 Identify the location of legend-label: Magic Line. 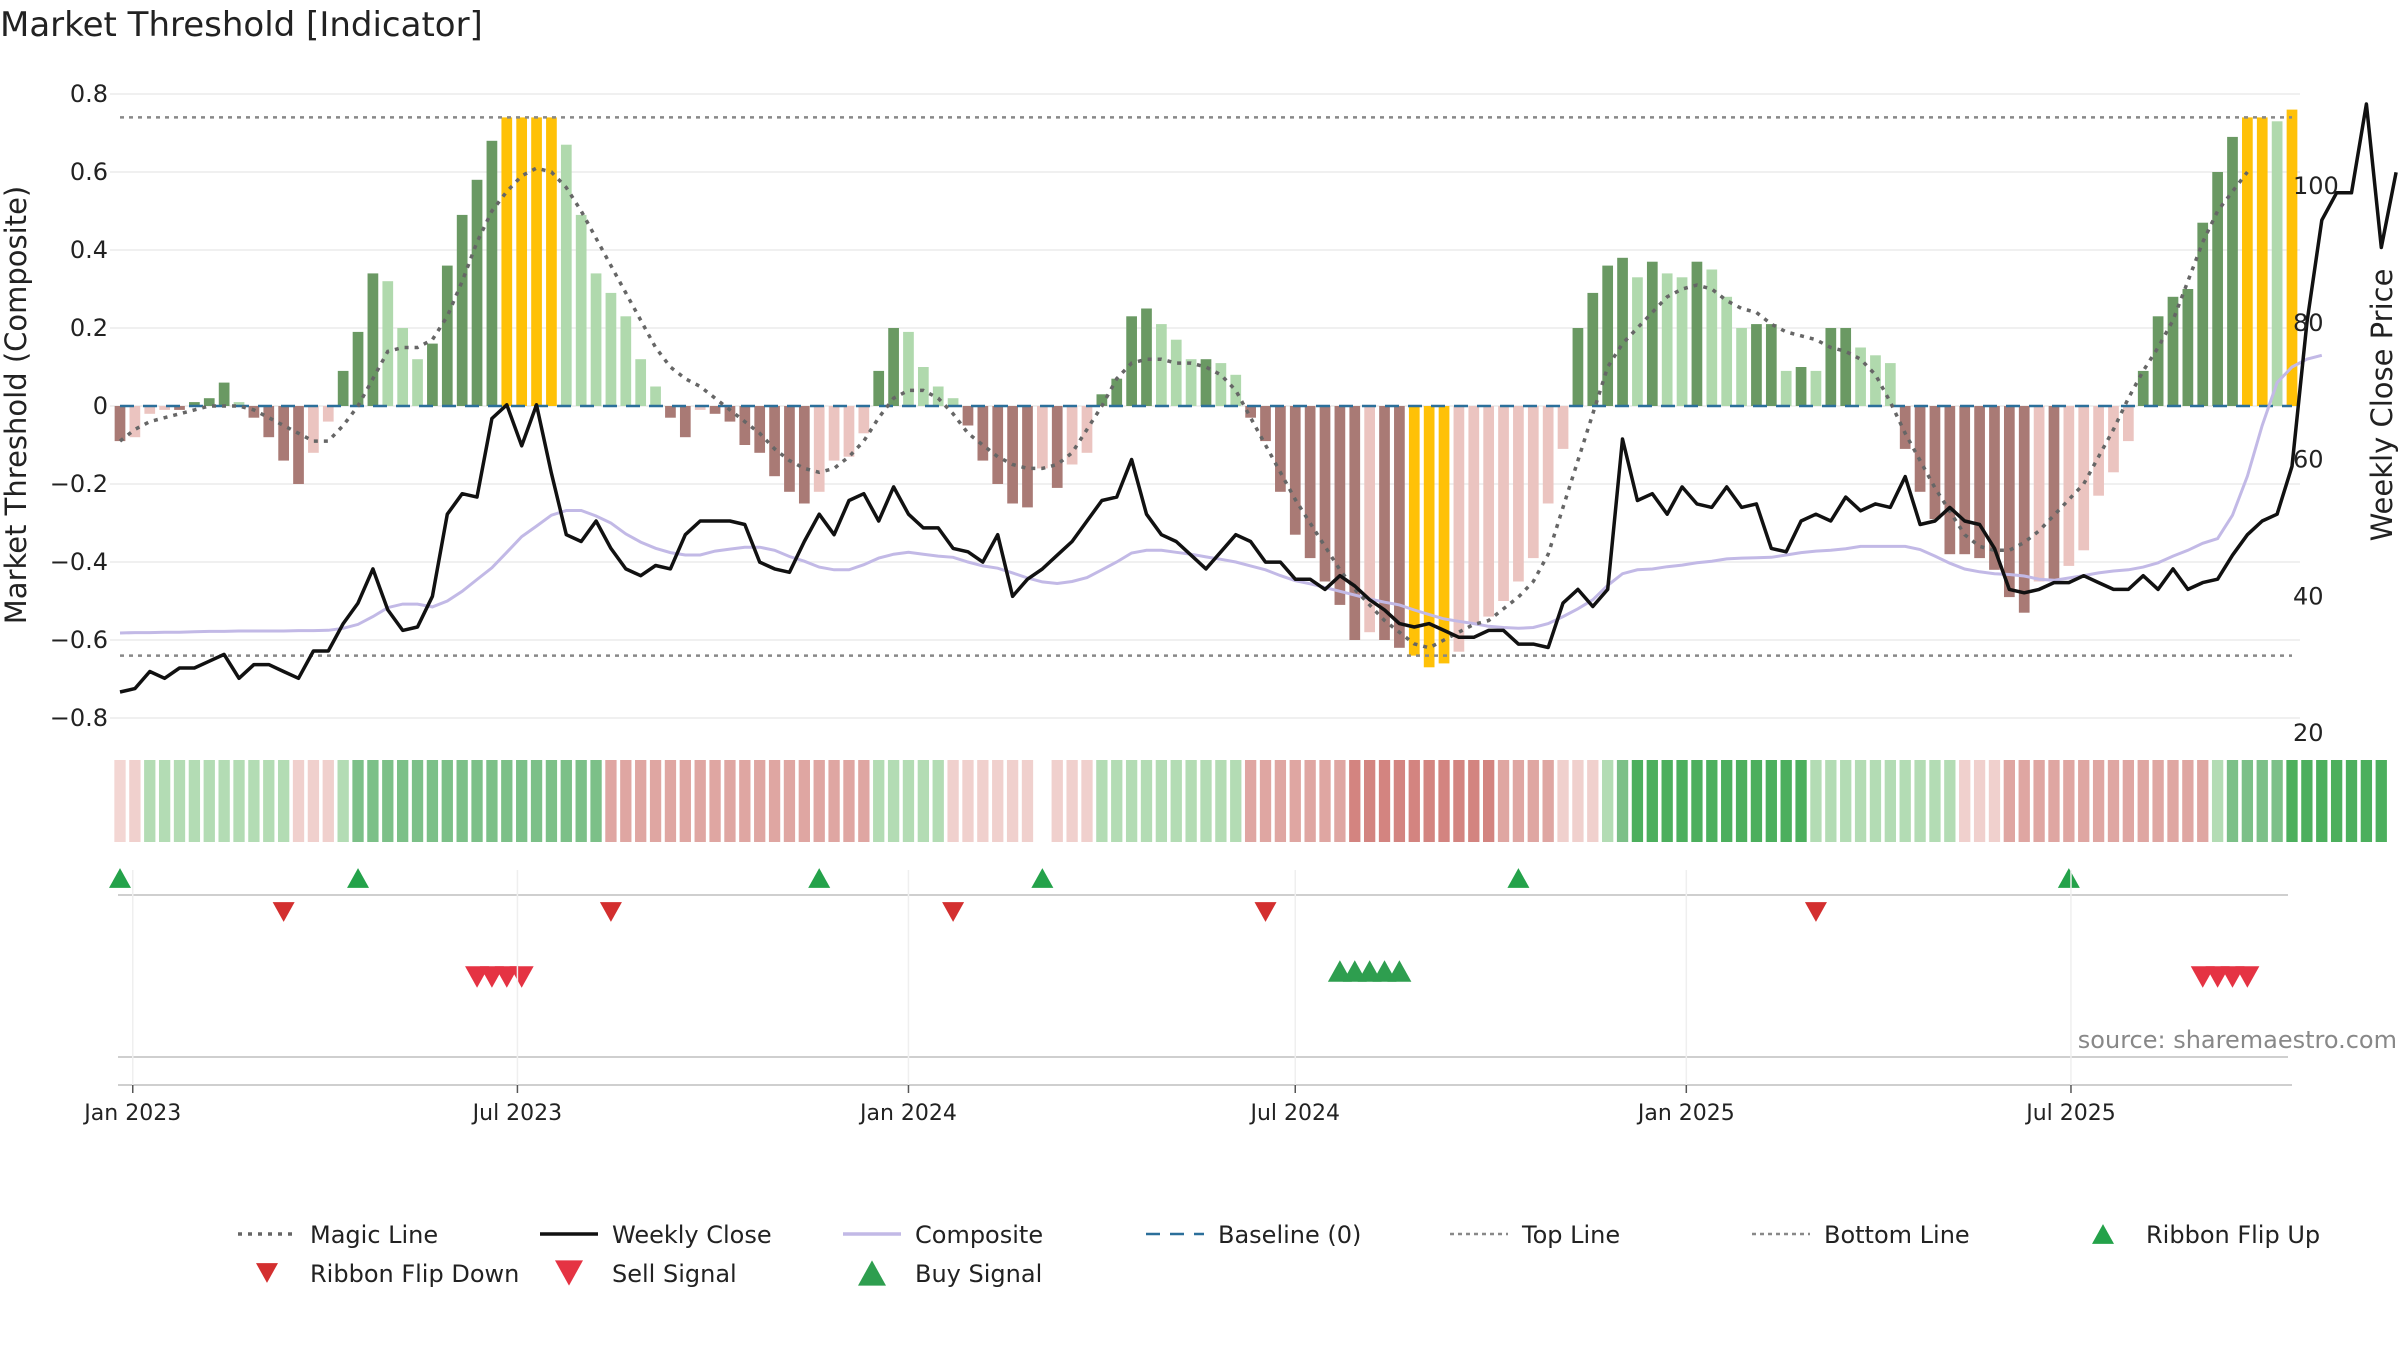
(374, 1235).